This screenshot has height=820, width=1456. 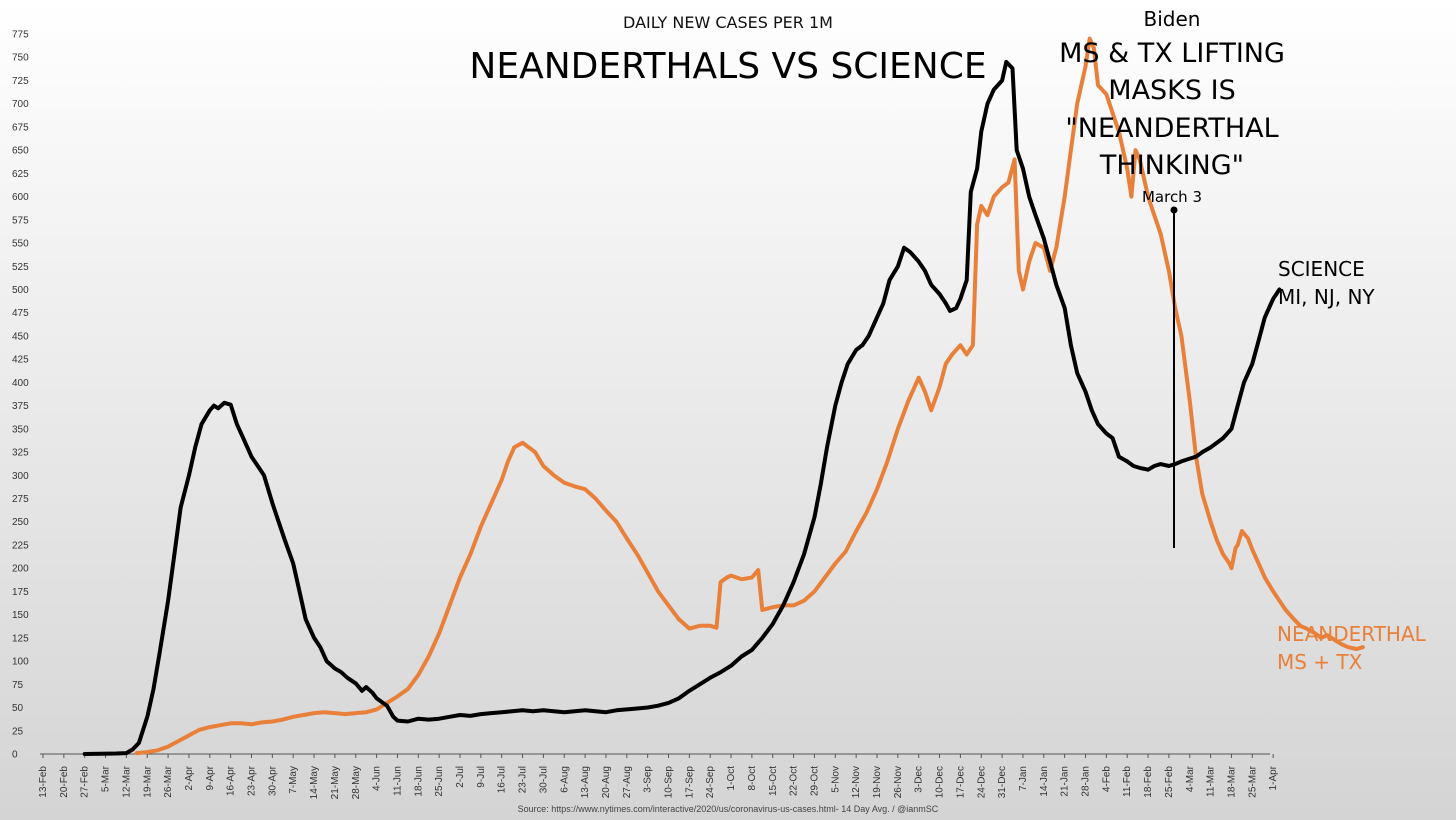 I want to click on y-tick-label: 25, so click(x=18, y=731).